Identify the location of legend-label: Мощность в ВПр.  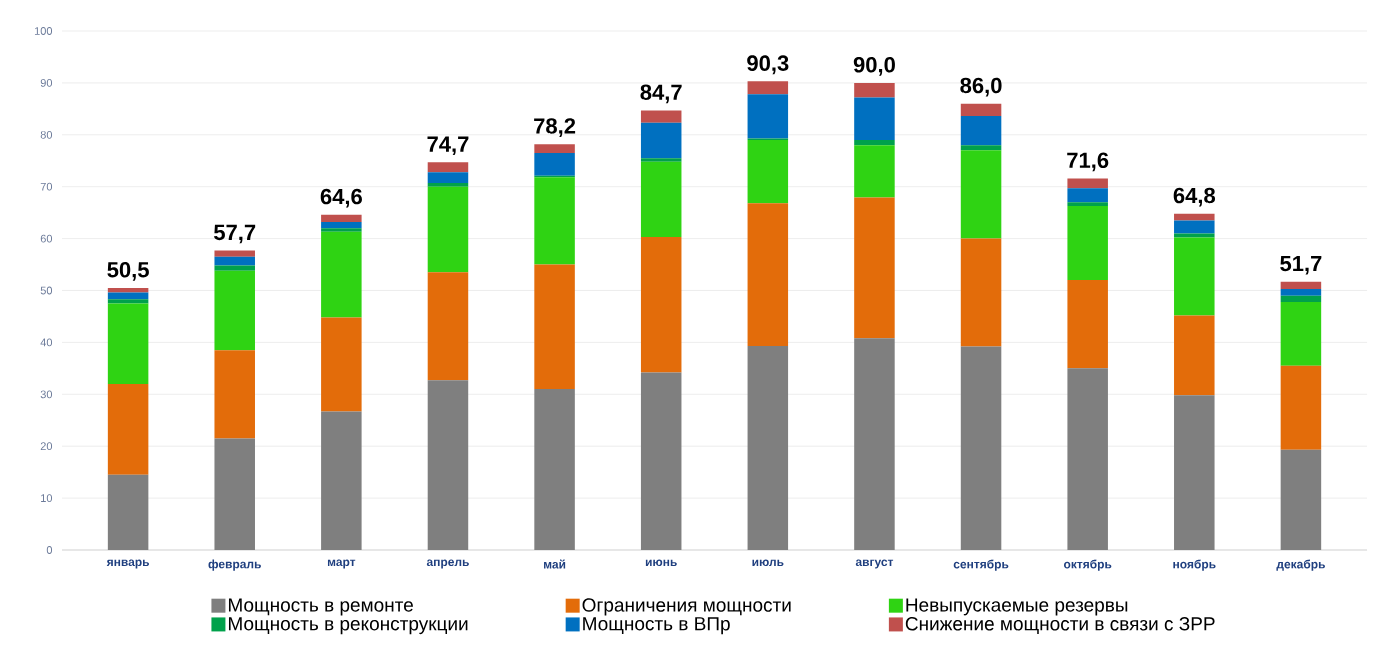
(656, 626).